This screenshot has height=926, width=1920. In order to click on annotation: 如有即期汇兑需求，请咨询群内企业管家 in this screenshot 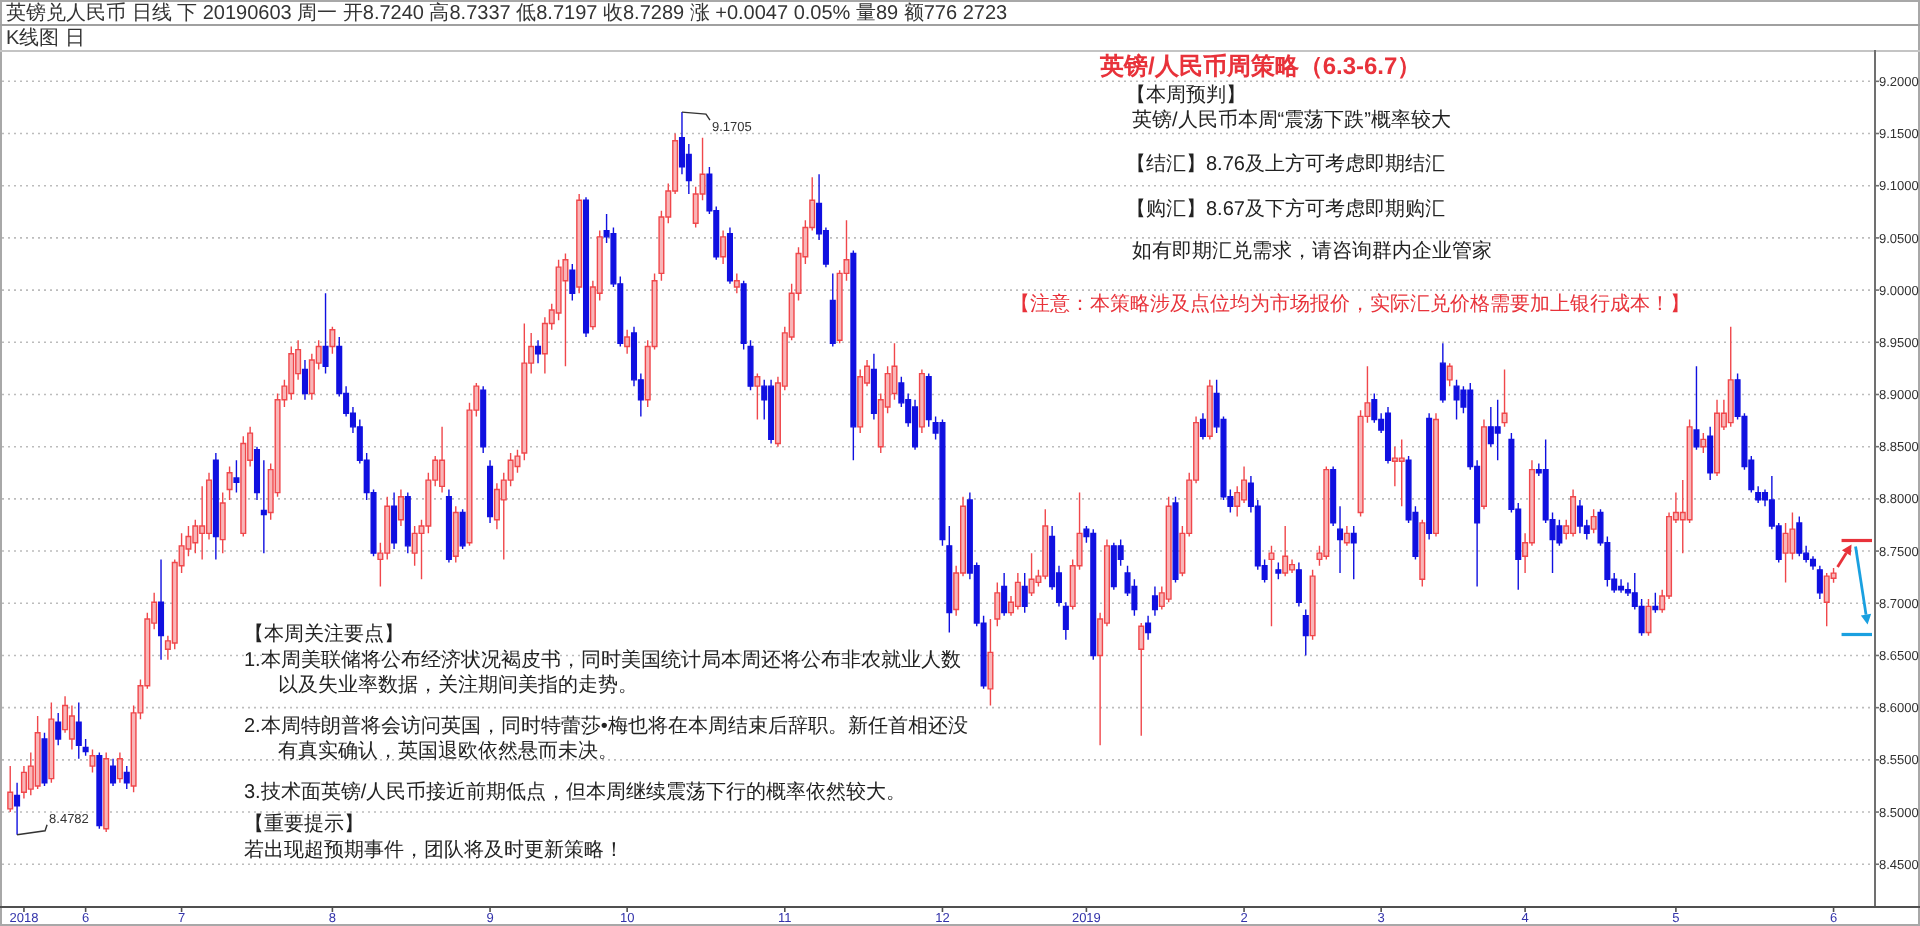, I will do `click(1312, 251)`.